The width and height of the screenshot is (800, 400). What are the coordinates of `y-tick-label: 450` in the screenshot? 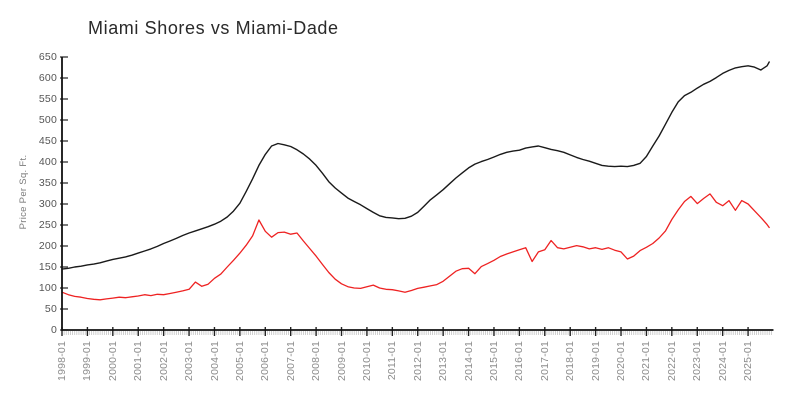 It's located at (47, 141).